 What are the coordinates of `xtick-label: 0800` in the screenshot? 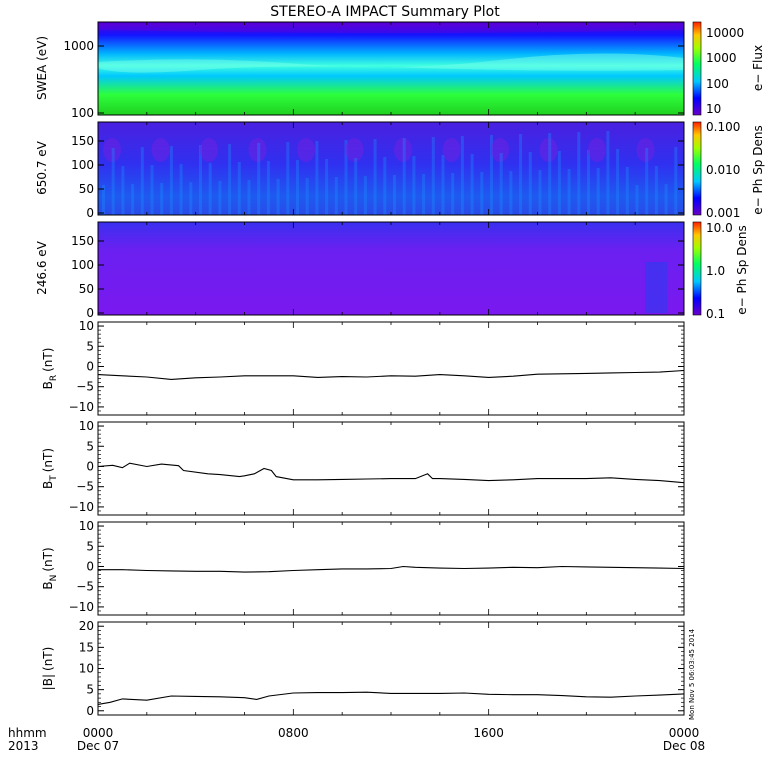 It's located at (293, 733).